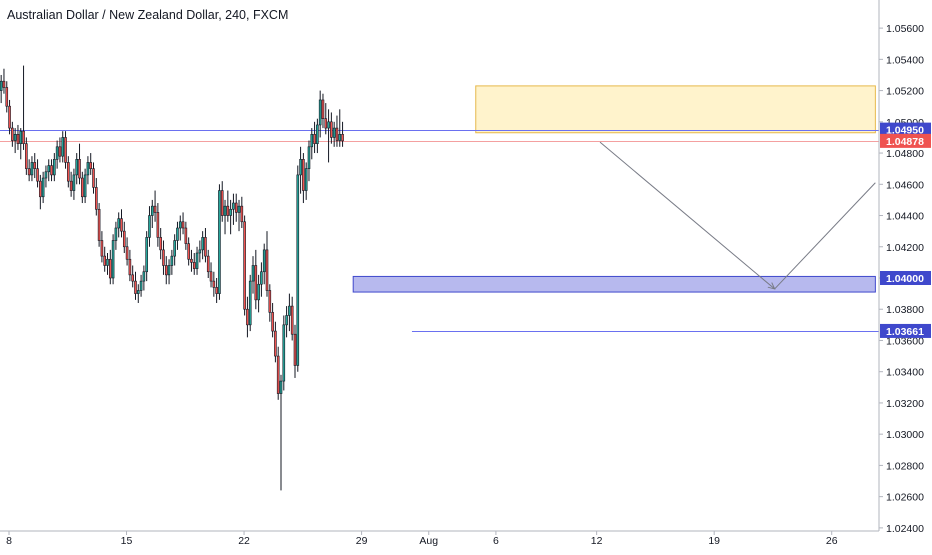  What do you see at coordinates (905, 29) in the screenshot?
I see `price-tick-label: 1.05600` at bounding box center [905, 29].